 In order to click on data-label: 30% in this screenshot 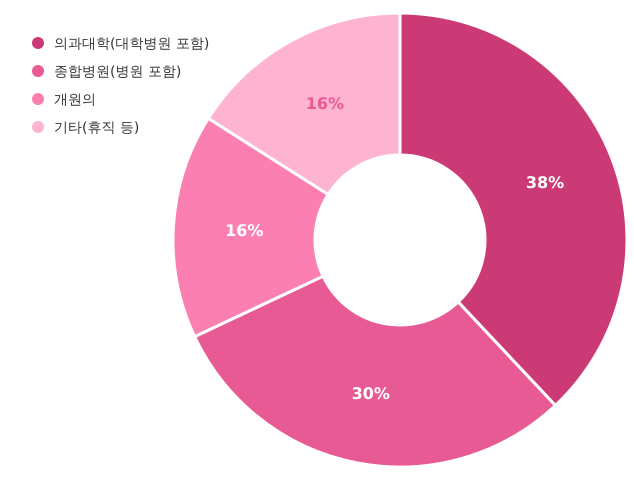, I will do `click(371, 393)`.